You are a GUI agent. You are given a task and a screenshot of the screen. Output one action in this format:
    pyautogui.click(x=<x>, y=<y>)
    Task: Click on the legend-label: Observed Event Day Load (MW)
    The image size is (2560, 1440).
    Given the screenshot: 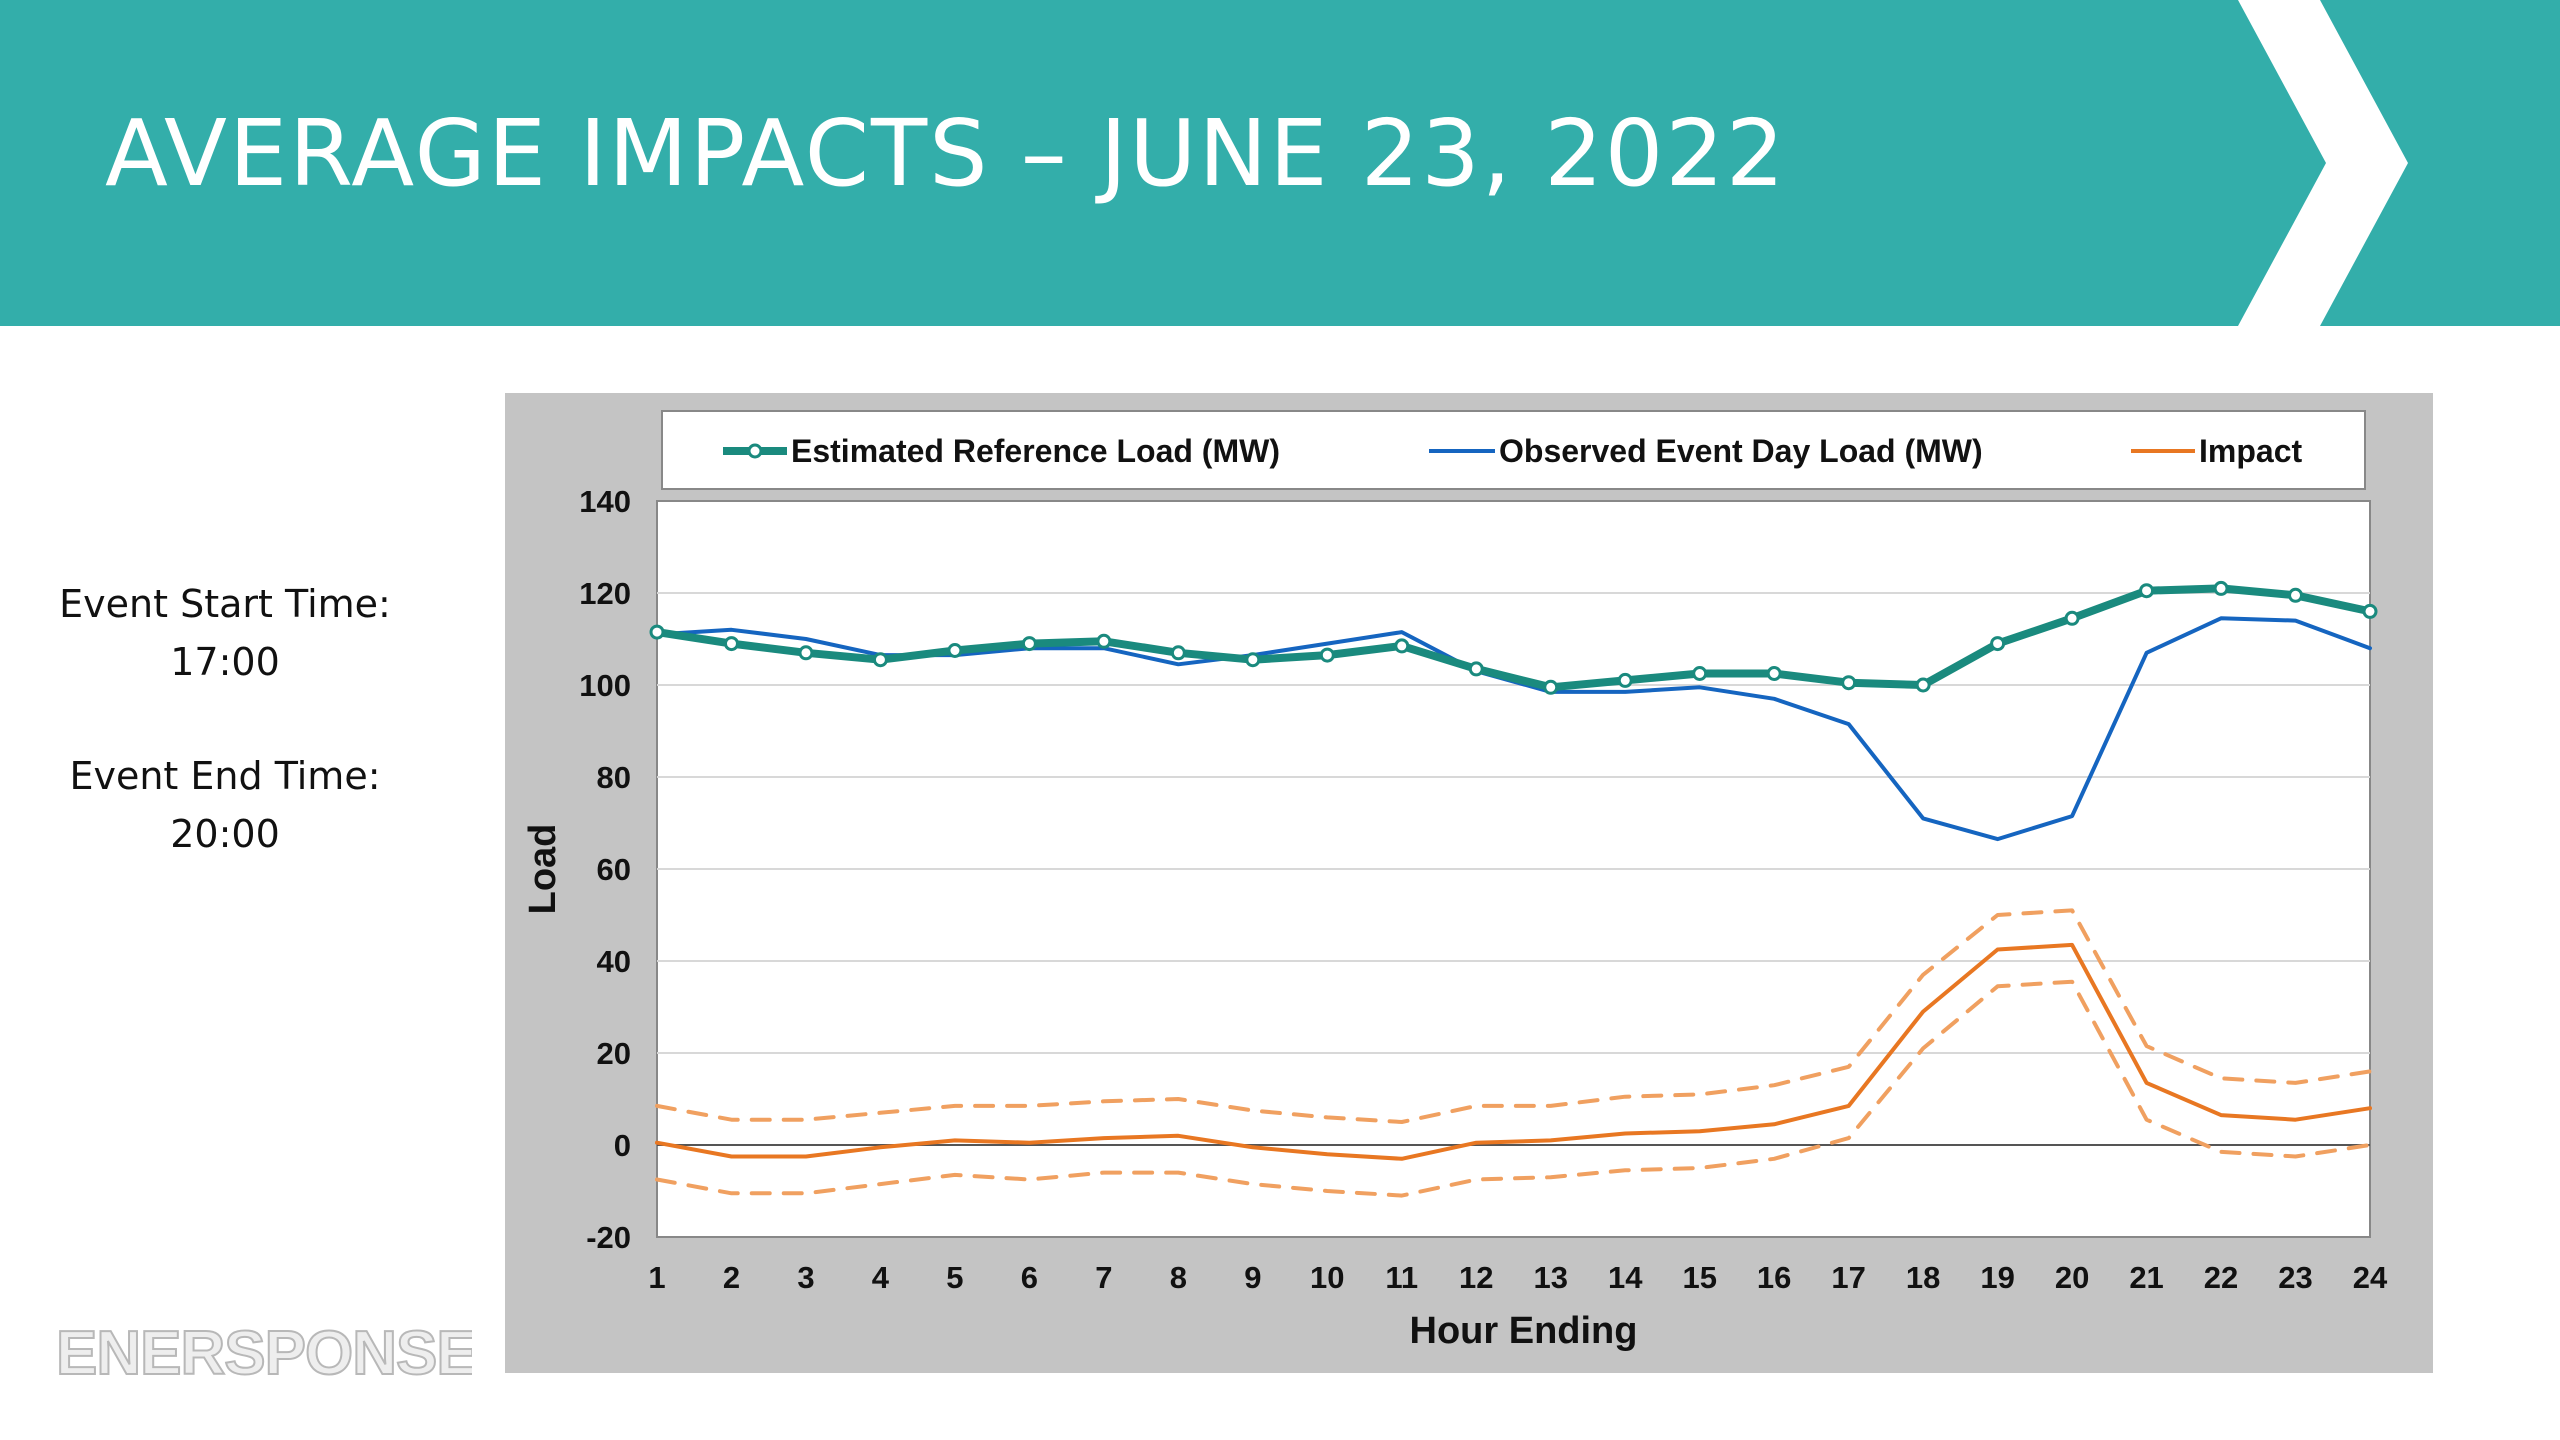 What is the action you would take?
    pyautogui.click(x=1741, y=451)
    